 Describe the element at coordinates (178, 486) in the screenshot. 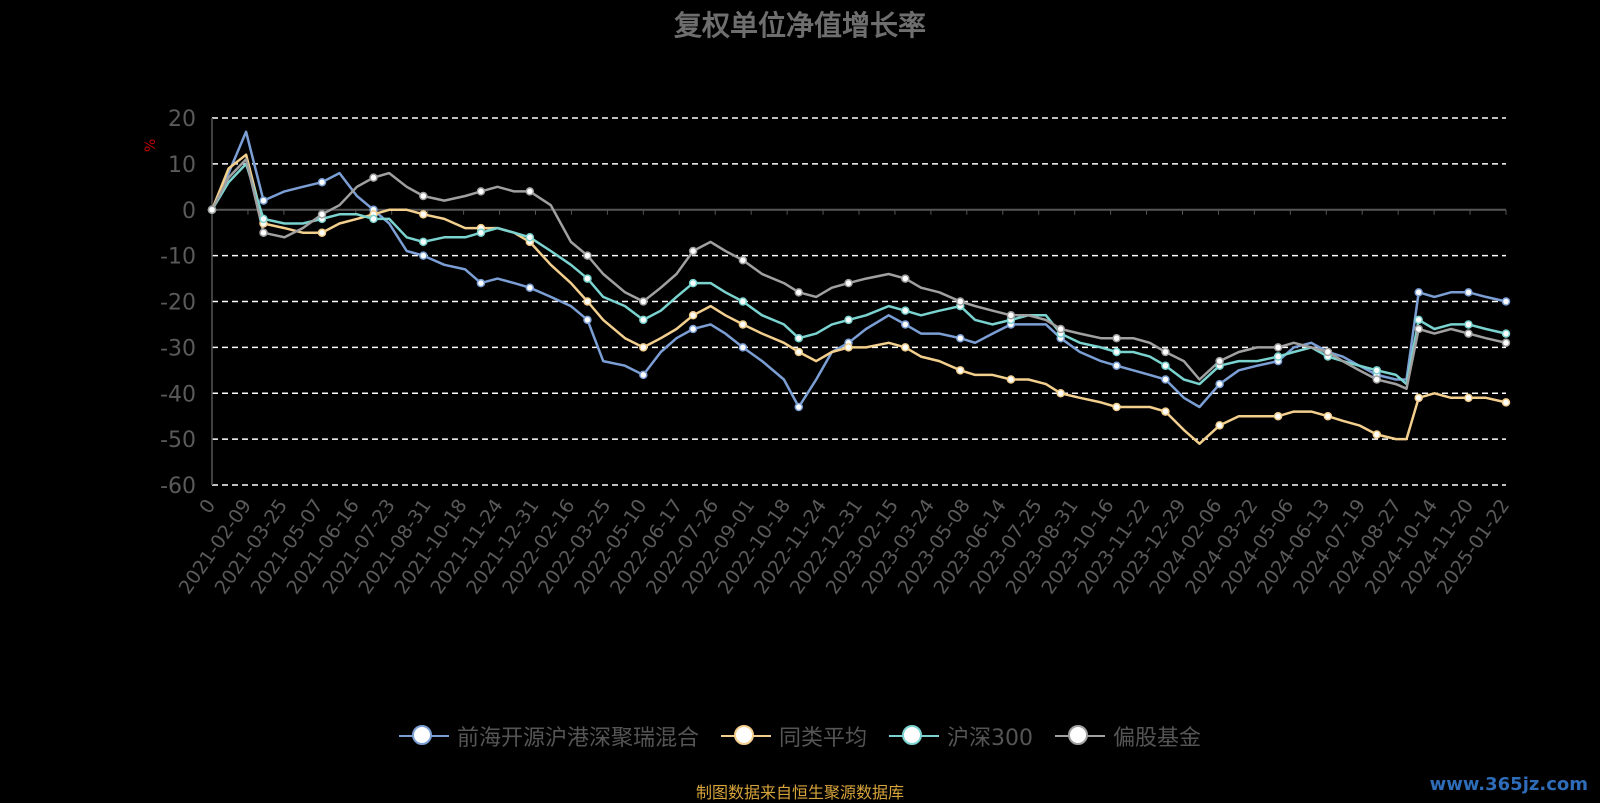

I see `y-tick-label: -60` at that location.